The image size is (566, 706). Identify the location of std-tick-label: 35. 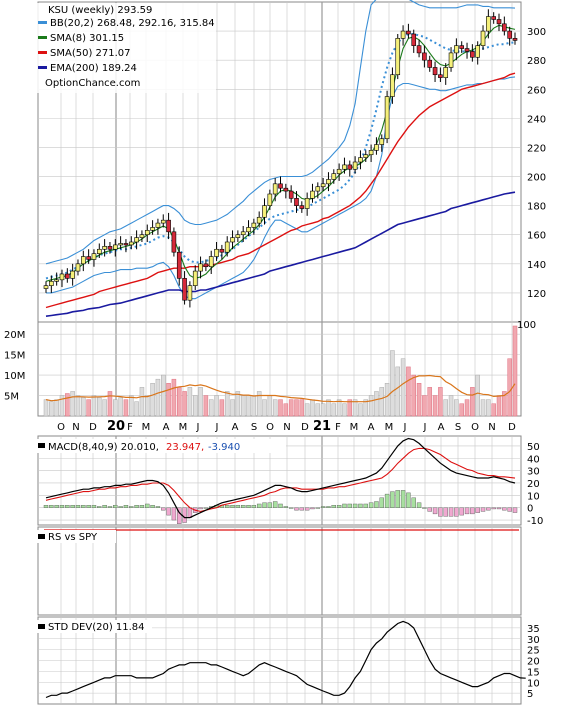
(533, 629).